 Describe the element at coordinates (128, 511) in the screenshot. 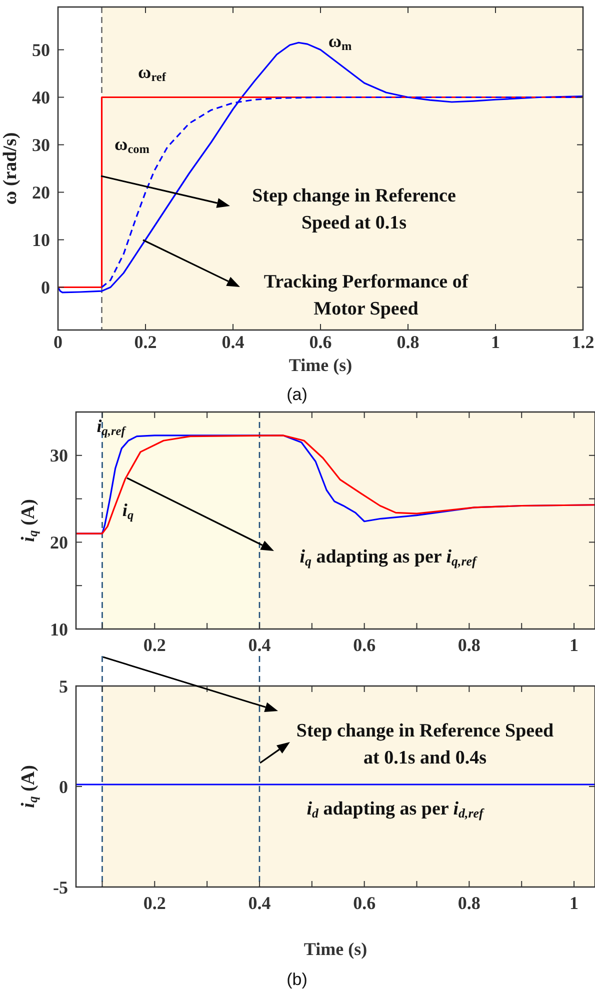

I see `series-label: i$_{q}$` at that location.